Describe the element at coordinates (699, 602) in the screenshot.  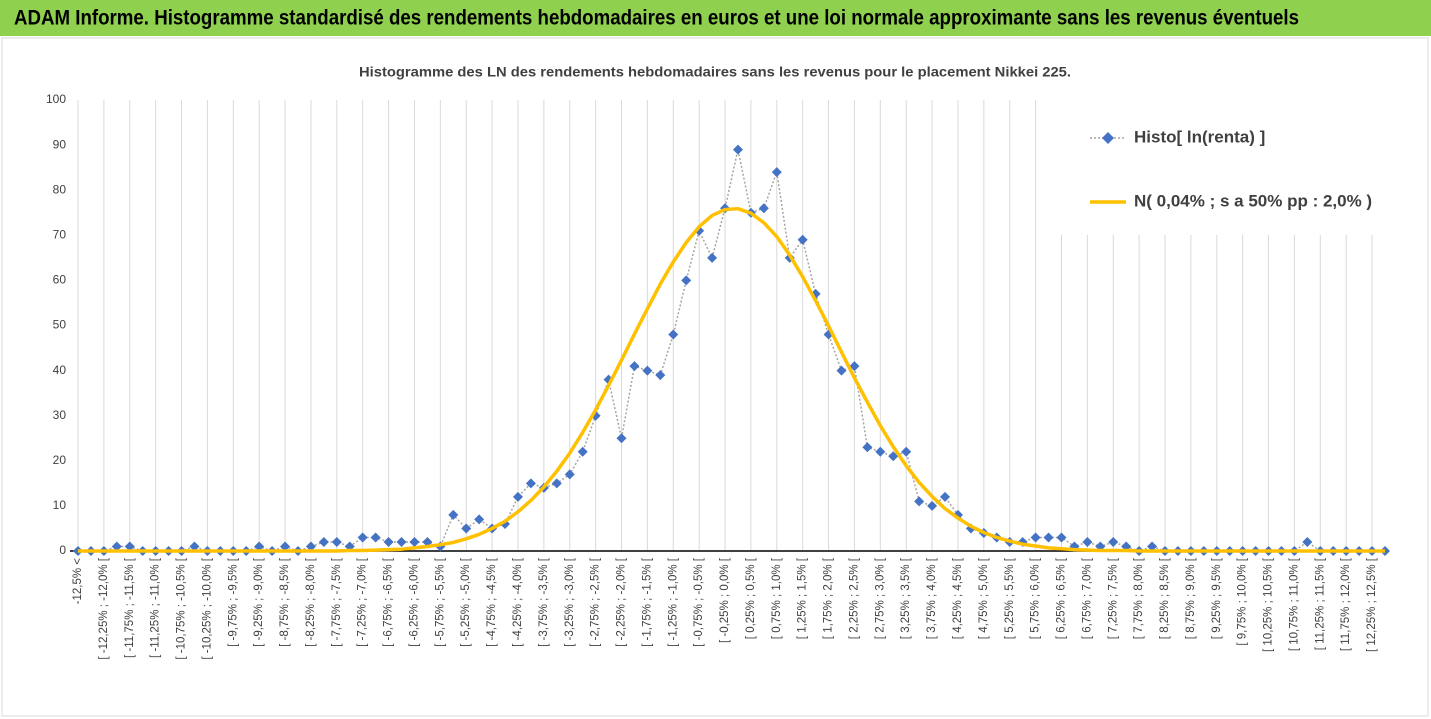
I see `x-tick-label: [ -0,75% ; -0,5% [` at that location.